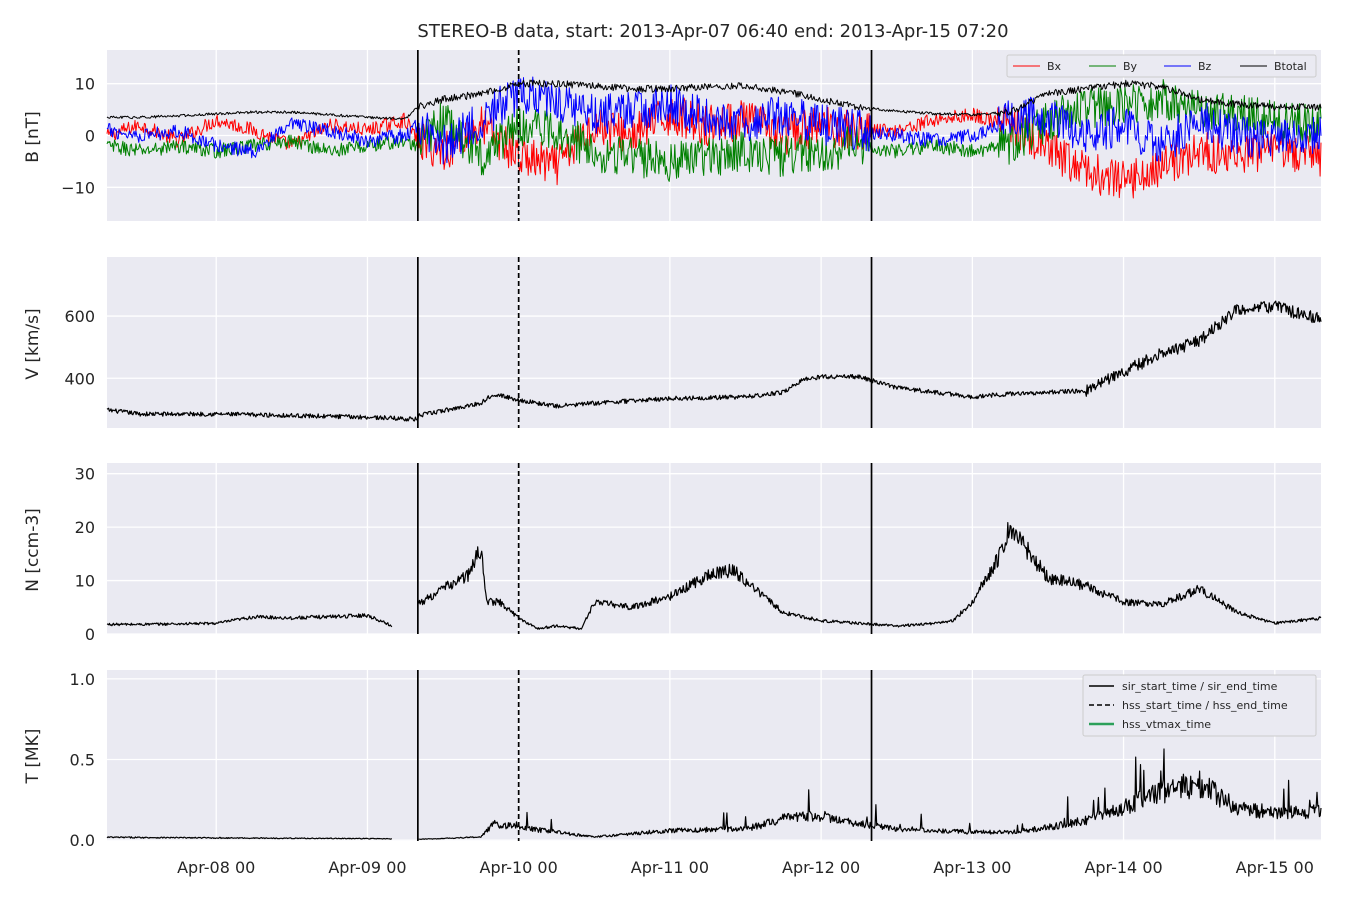  Describe the element at coordinates (79, 378) in the screenshot. I see `ytick-label-v: 400` at that location.